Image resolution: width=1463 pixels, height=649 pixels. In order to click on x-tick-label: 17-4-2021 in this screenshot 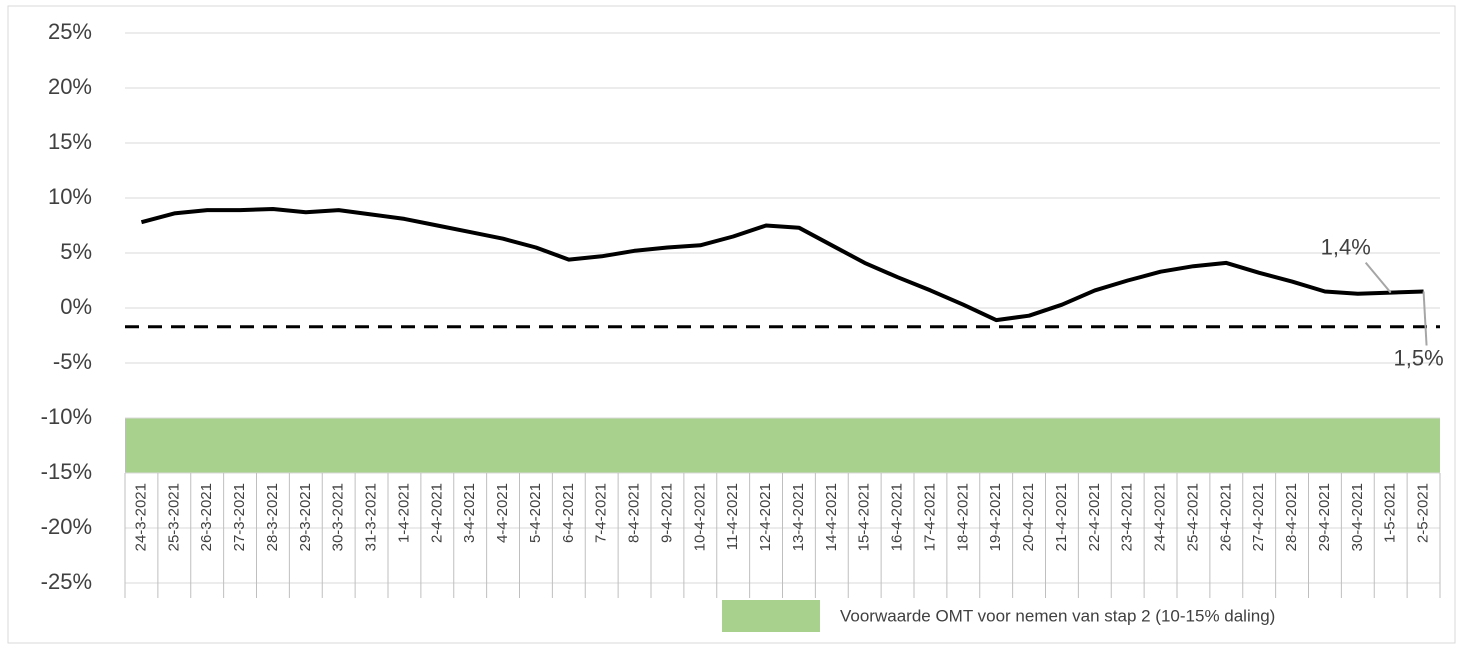, I will do `click(929, 517)`.